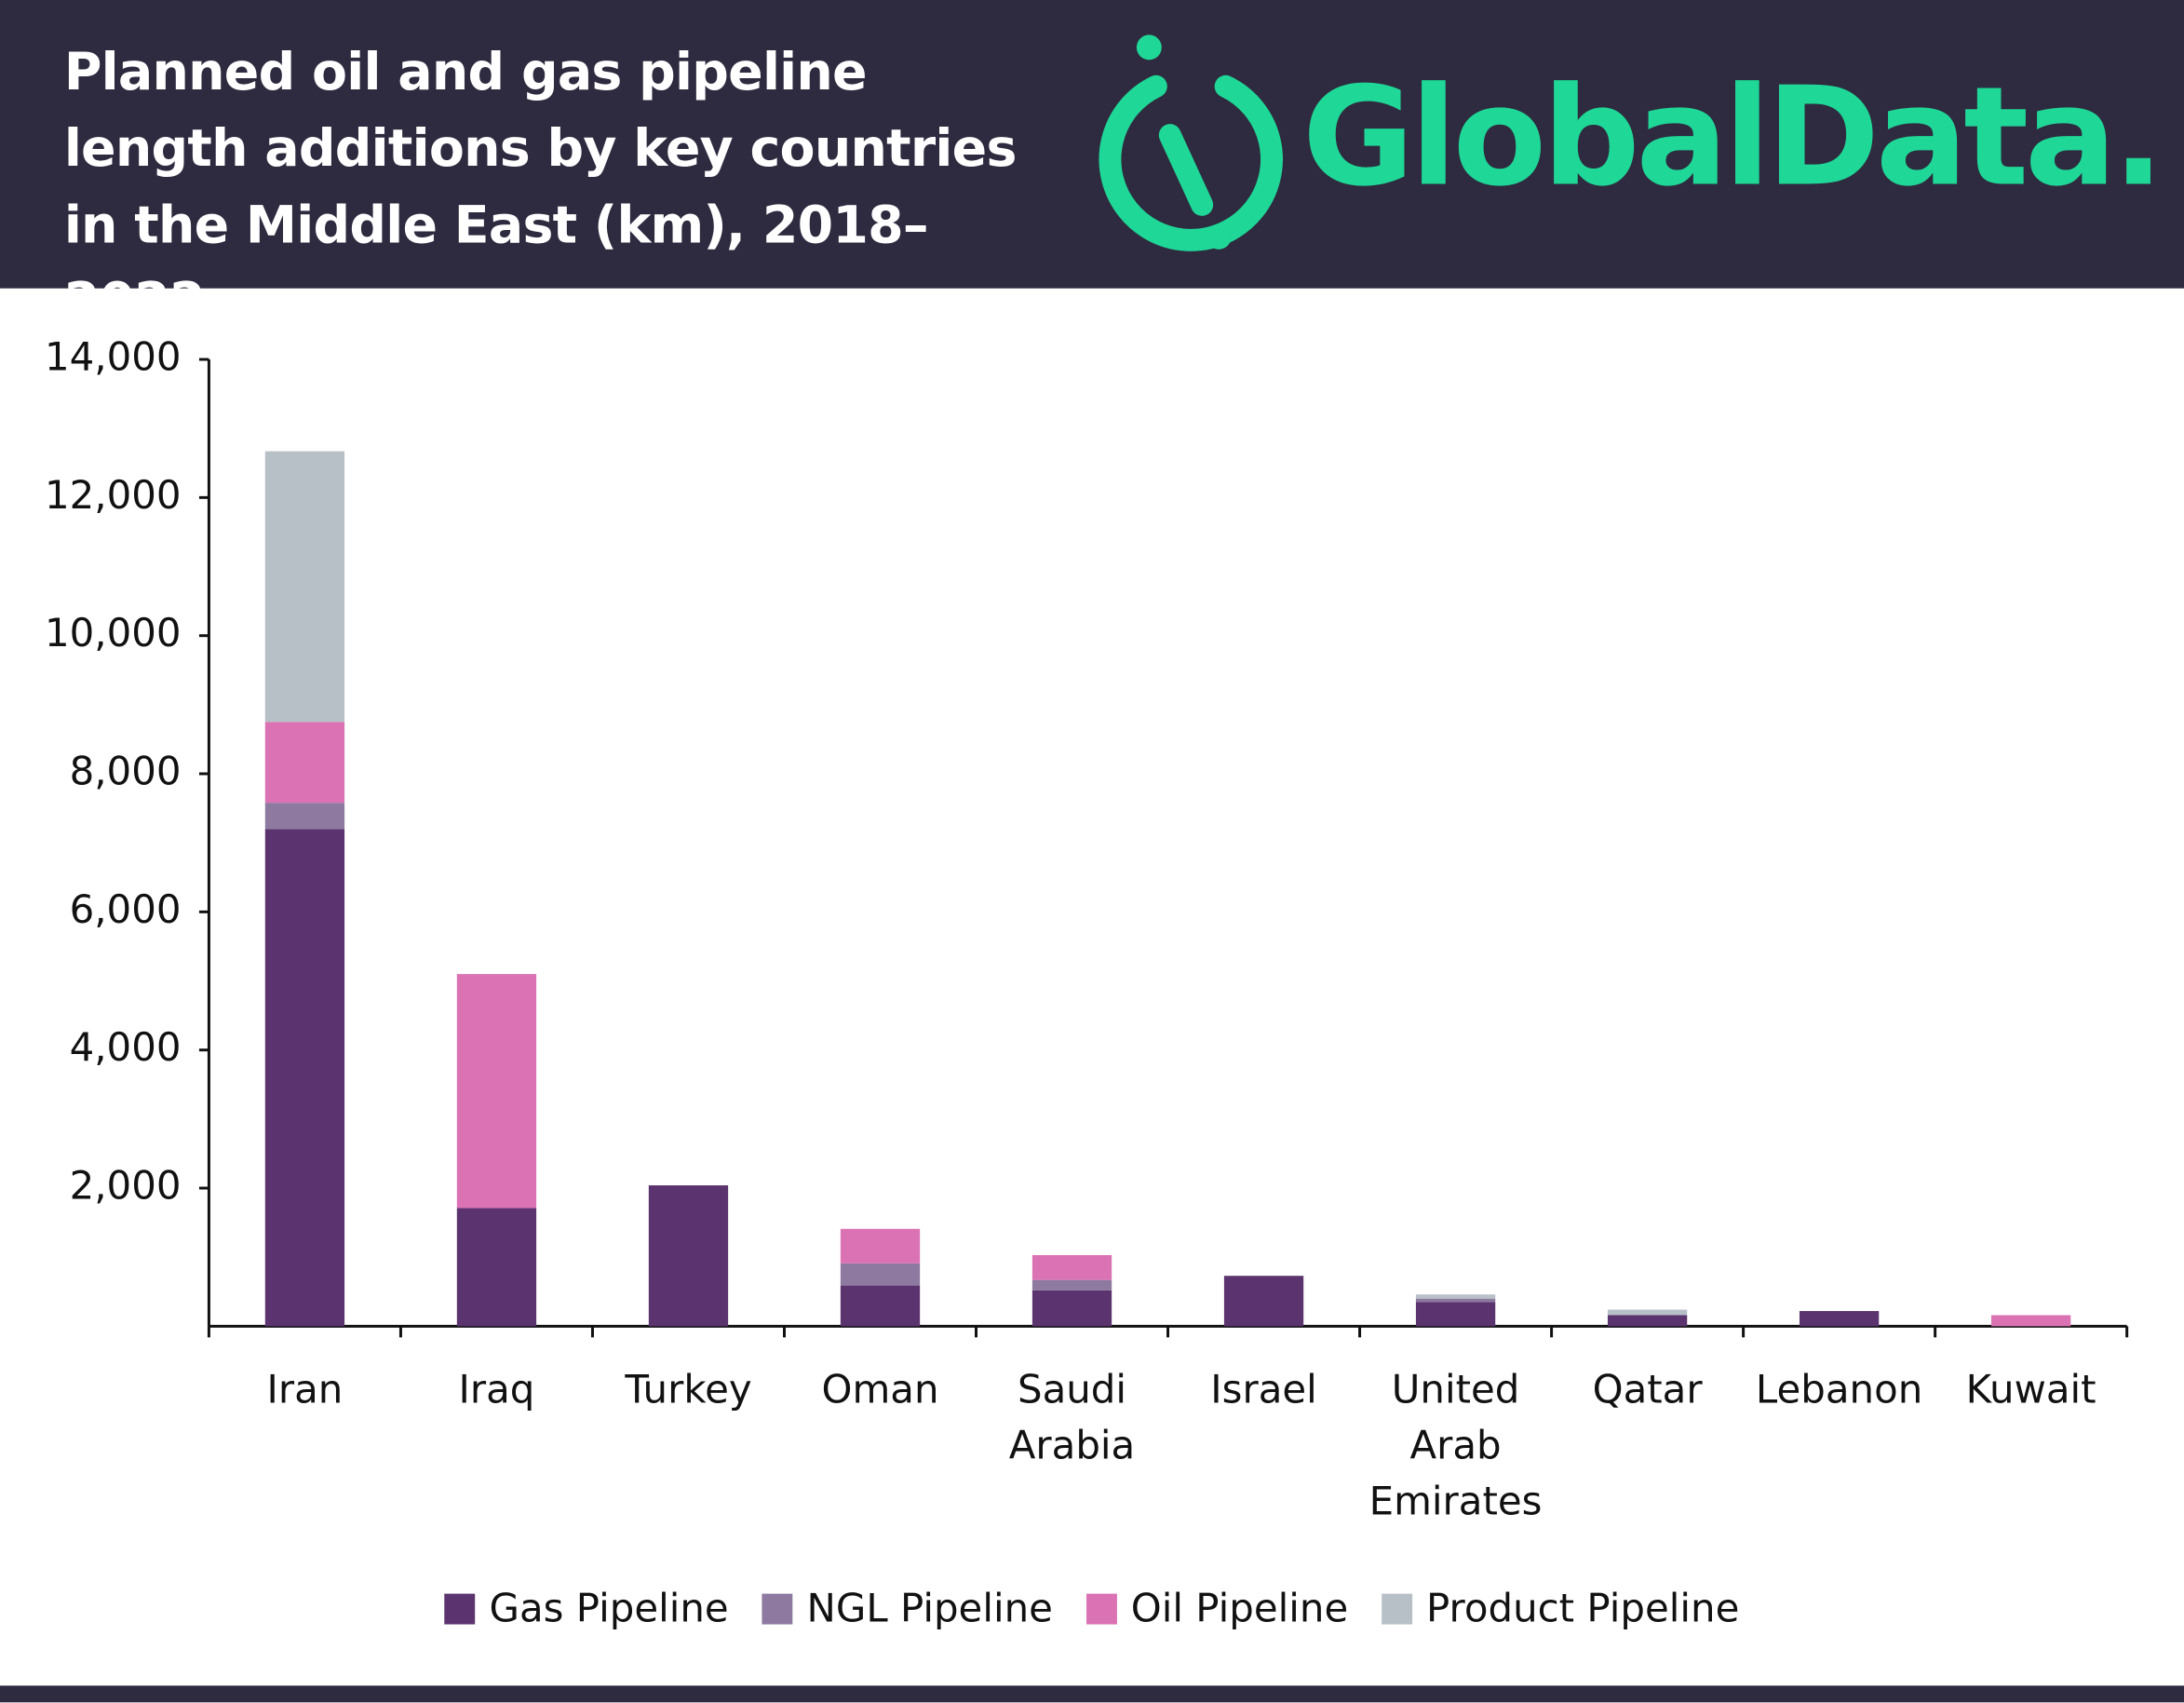 The image size is (2184, 1703). What do you see at coordinates (126, 1047) in the screenshot?
I see `y-tick-label: 4,000` at bounding box center [126, 1047].